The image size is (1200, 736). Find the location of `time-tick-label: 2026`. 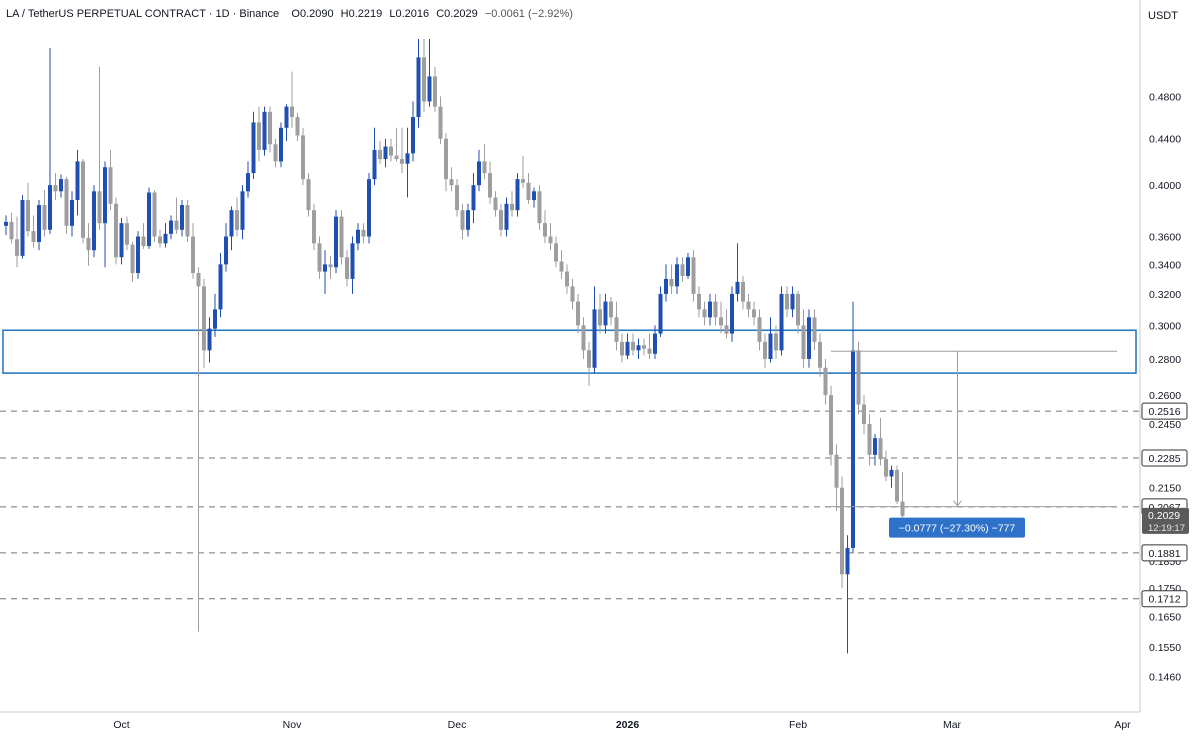

time-tick-label: 2026 is located at coordinates (628, 725).